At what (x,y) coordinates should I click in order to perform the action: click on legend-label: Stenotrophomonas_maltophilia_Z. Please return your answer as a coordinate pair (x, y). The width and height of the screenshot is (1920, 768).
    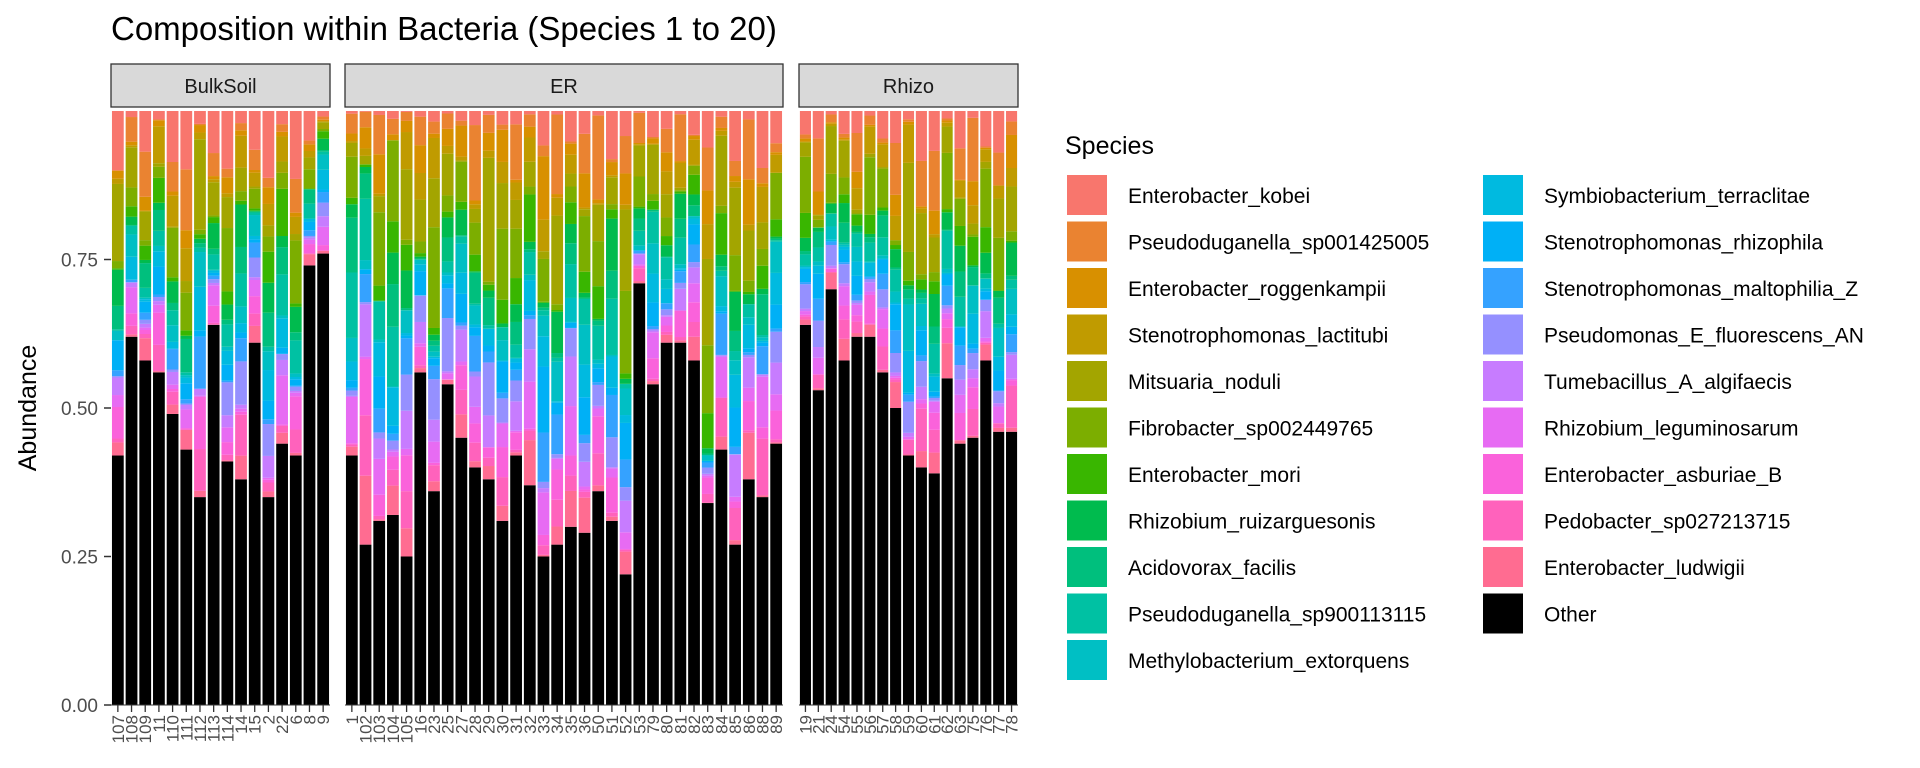
    Looking at the image, I should click on (1701, 289).